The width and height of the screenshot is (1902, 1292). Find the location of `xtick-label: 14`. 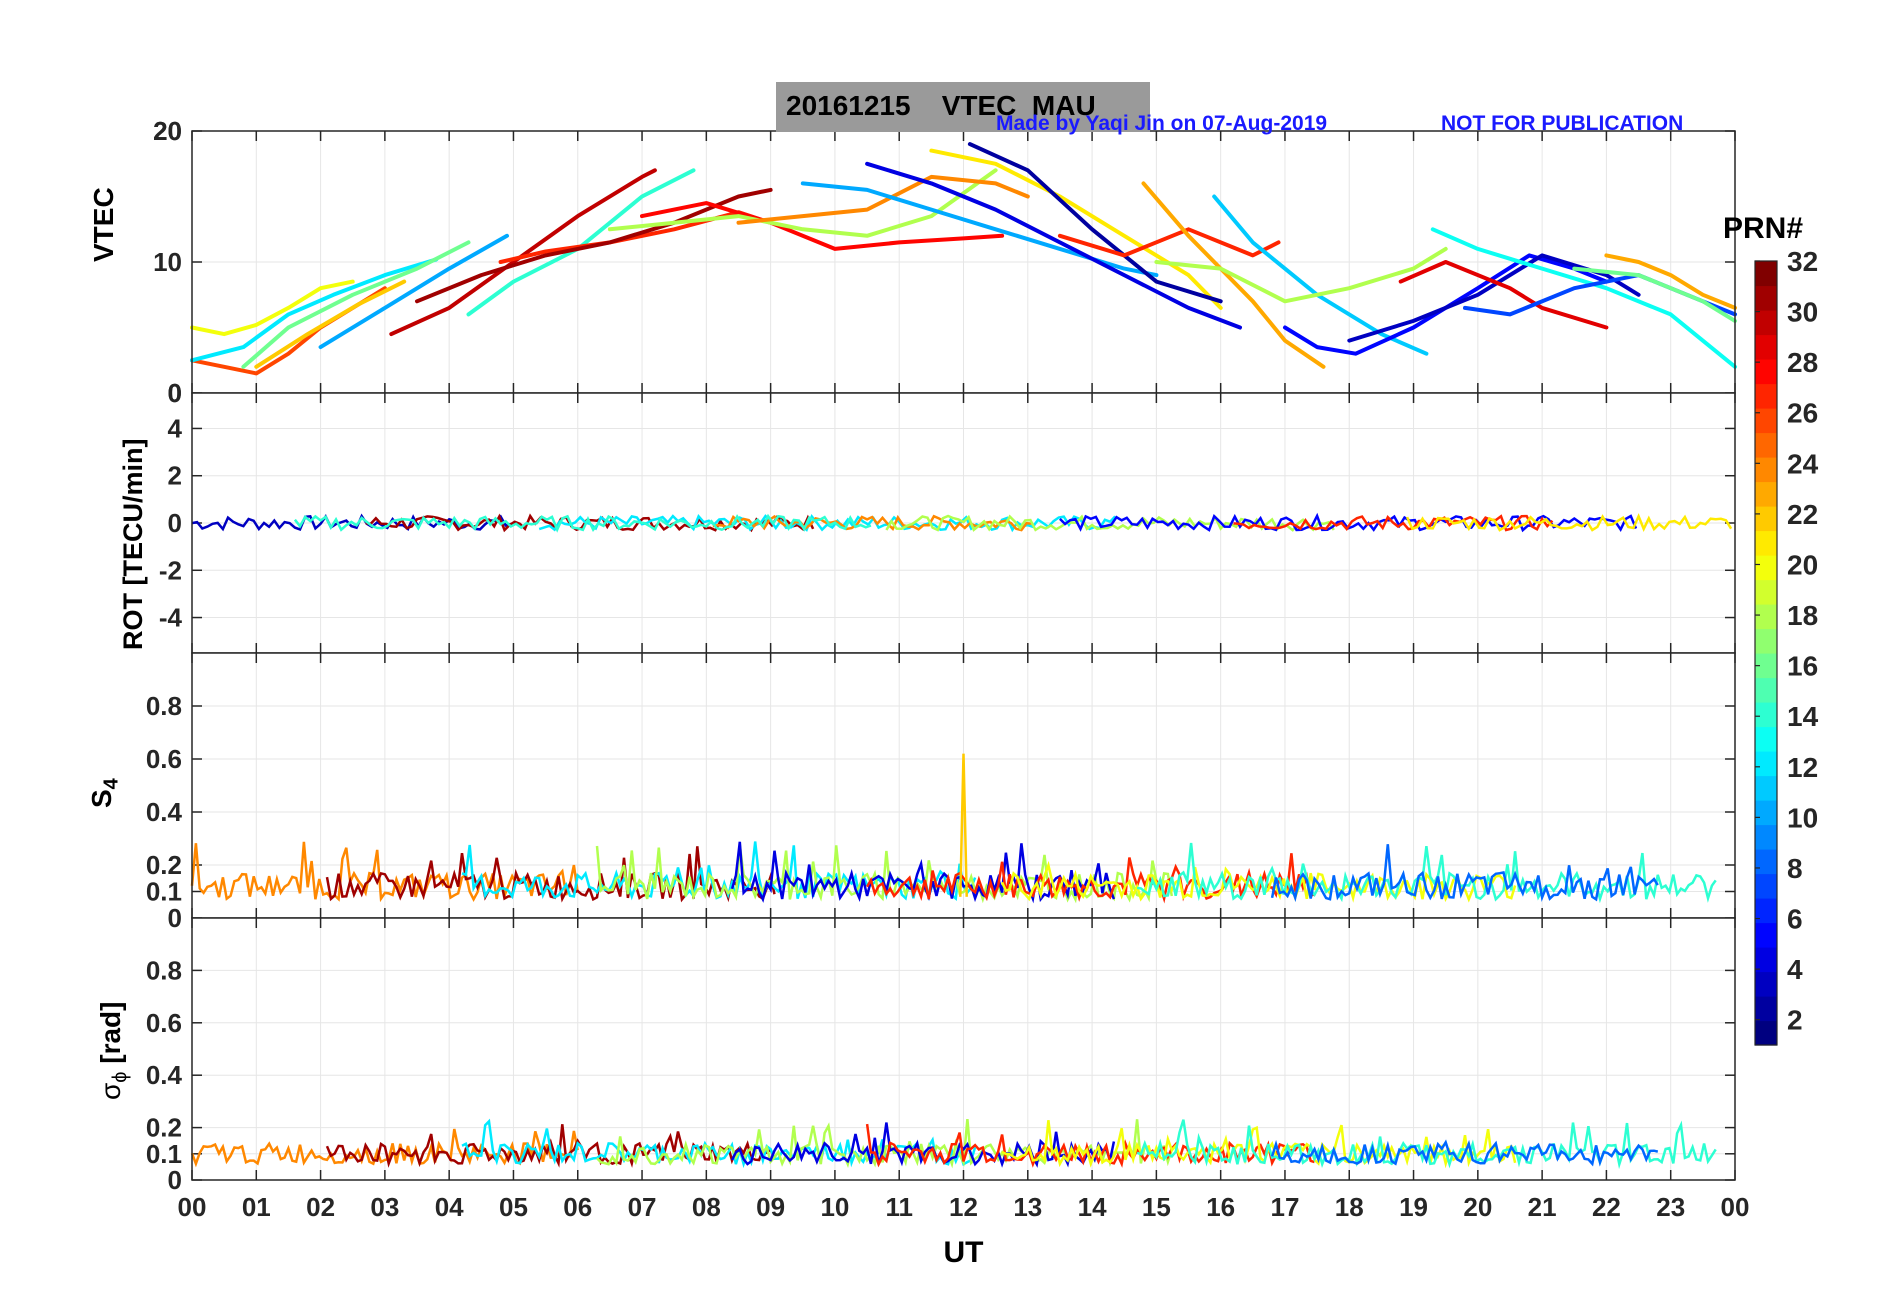

xtick-label: 14 is located at coordinates (1092, 1207).